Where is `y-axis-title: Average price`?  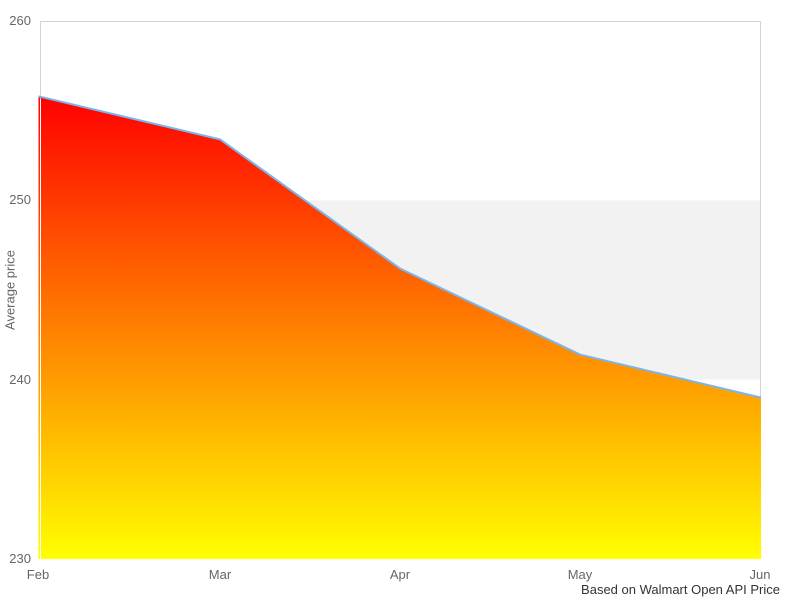
y-axis-title: Average price is located at coordinates (10, 290).